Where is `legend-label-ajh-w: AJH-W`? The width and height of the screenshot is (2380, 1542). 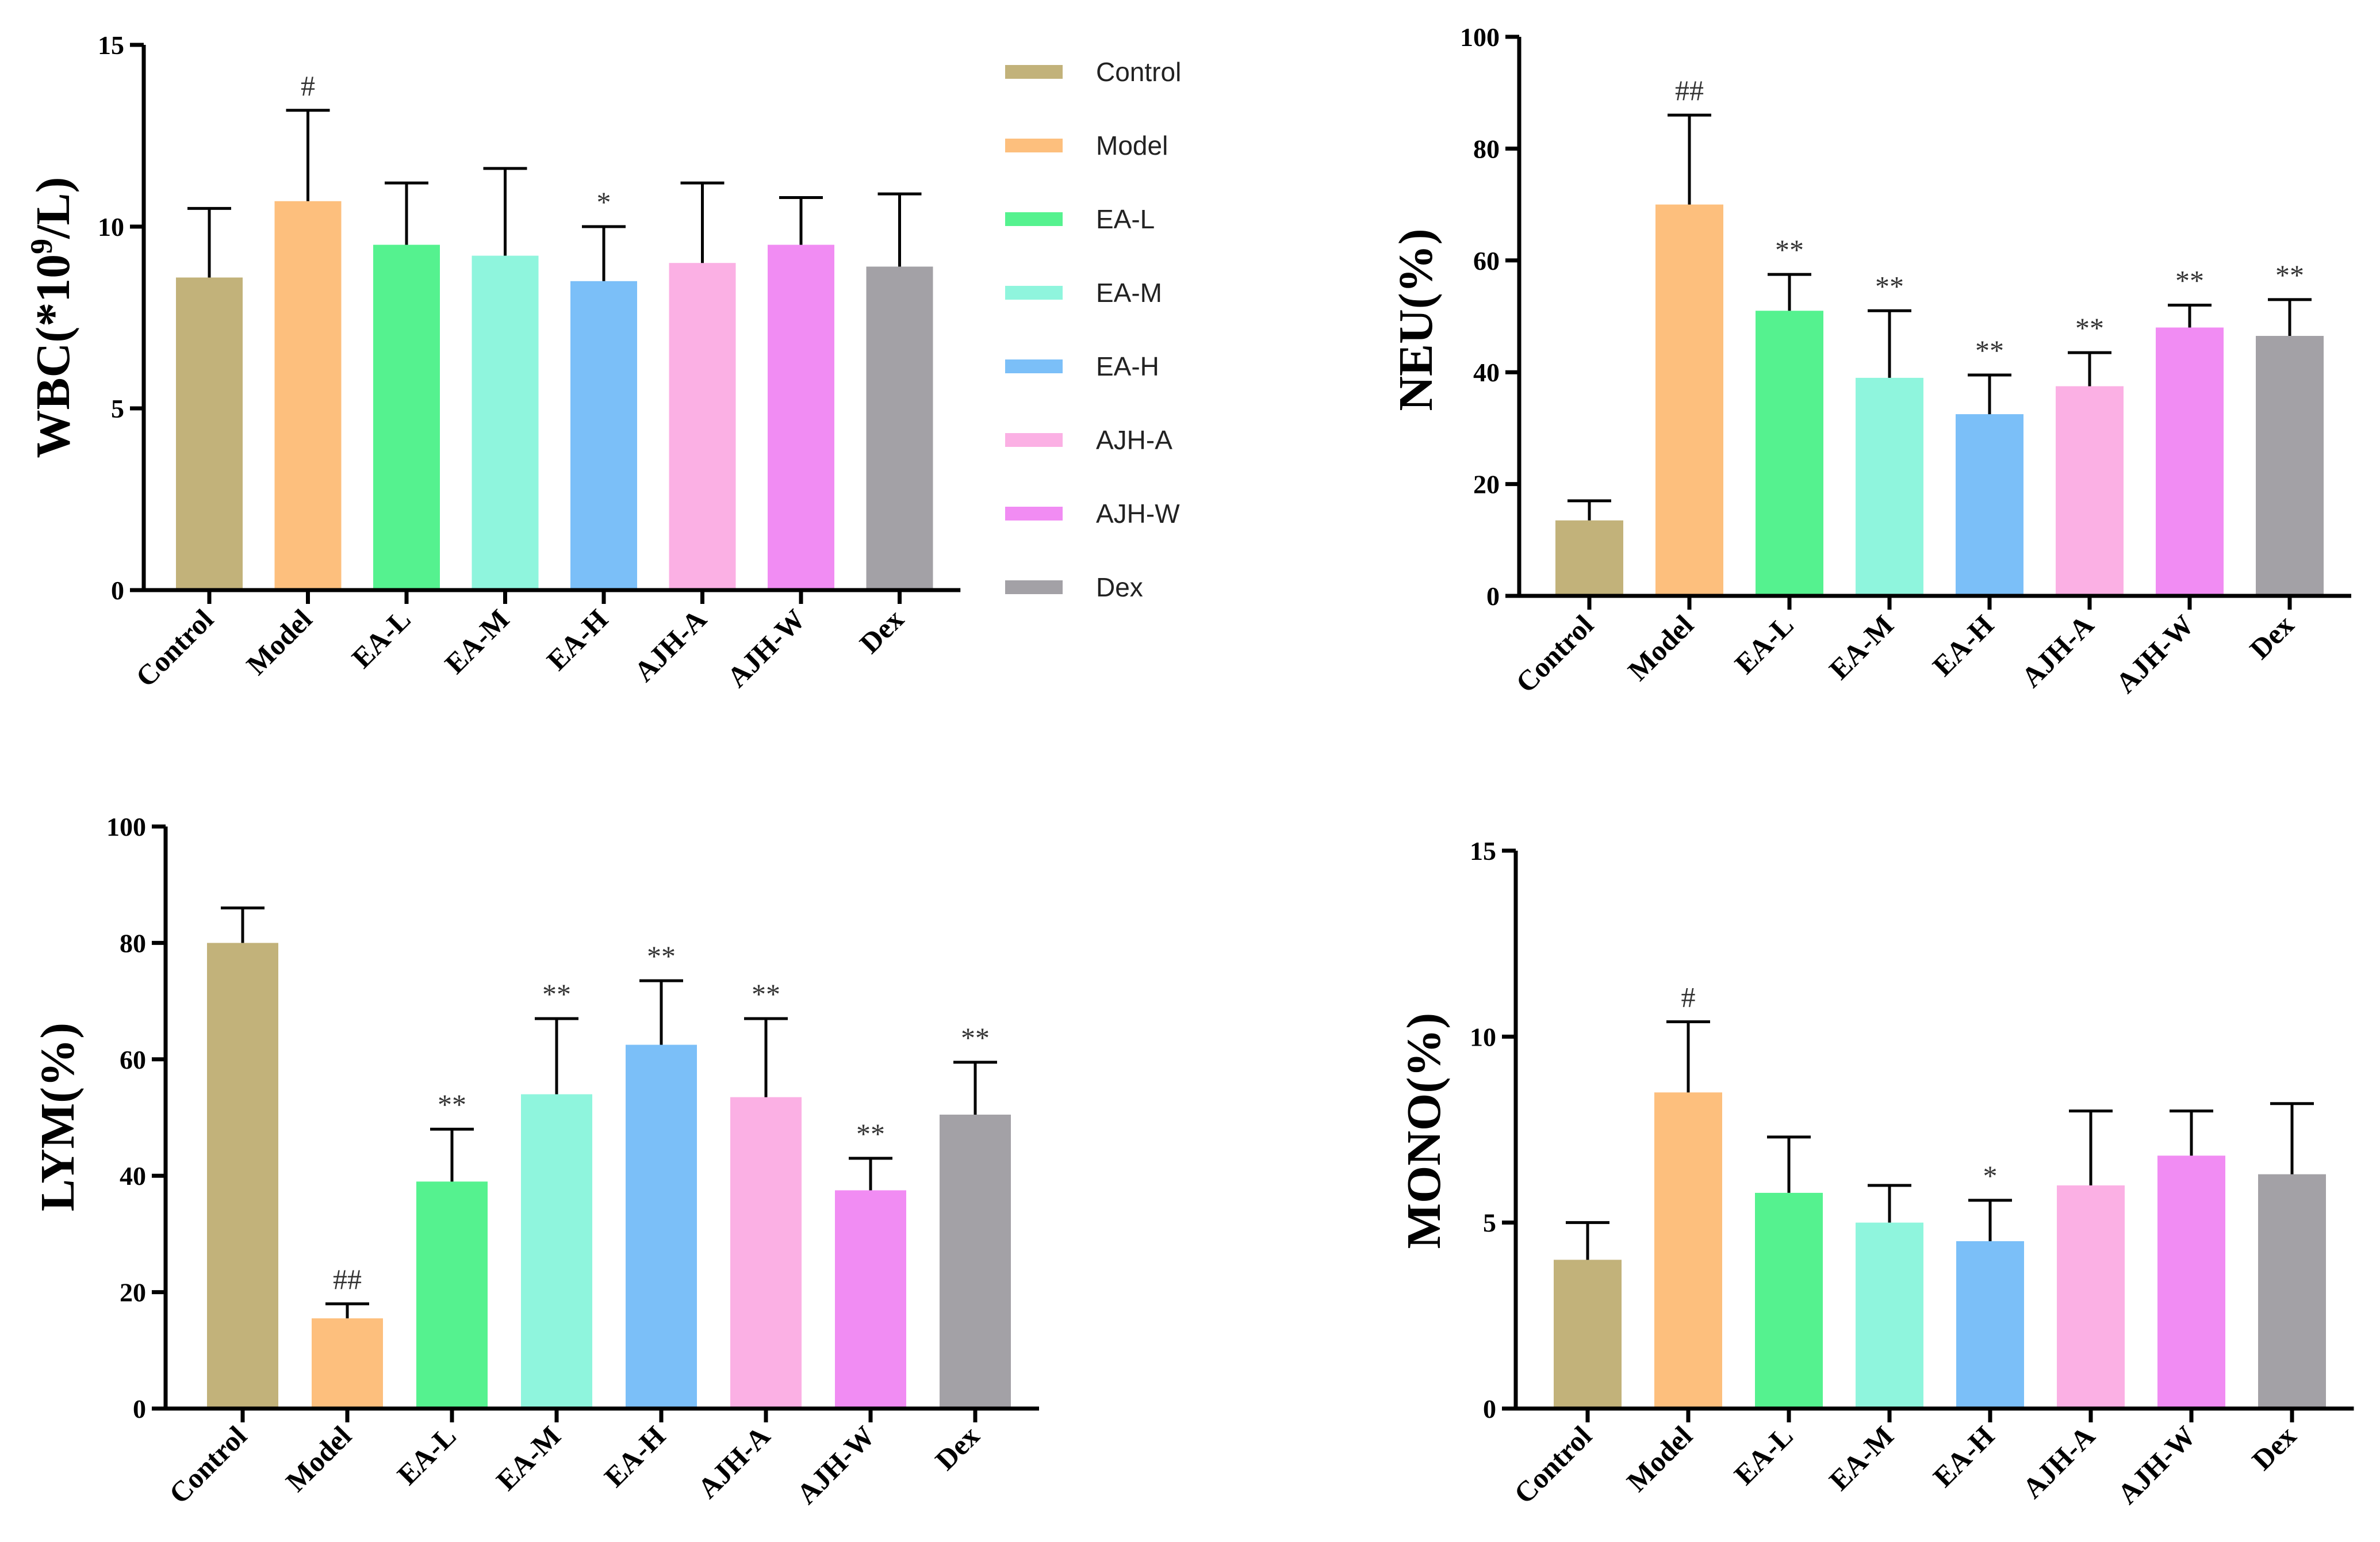
legend-label-ajh-w: AJH-W is located at coordinates (1138, 514).